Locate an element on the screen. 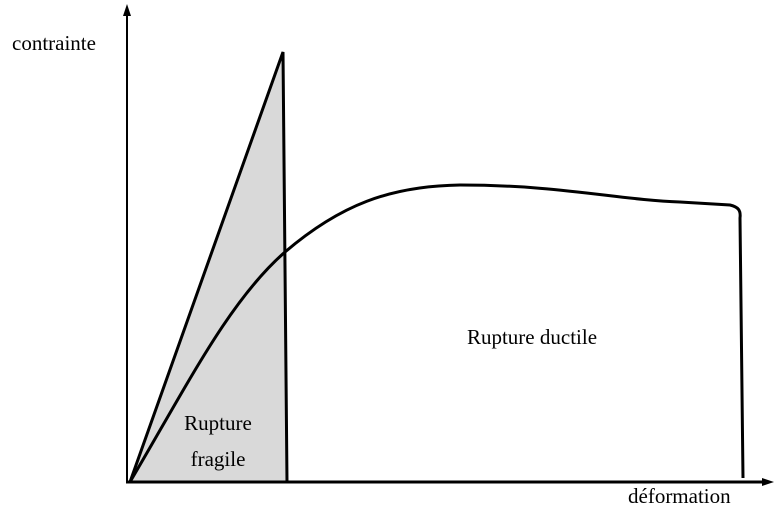 This screenshot has height=510, width=775. brittle-label: fragile is located at coordinates (218, 459).